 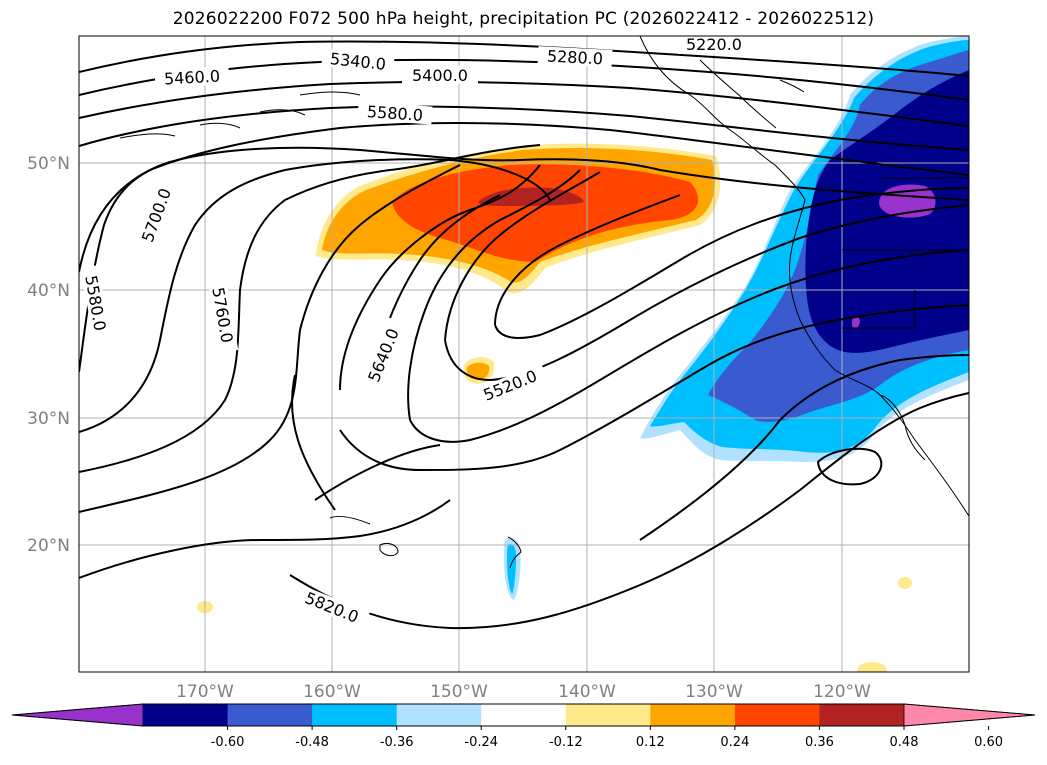 What do you see at coordinates (312, 742) in the screenshot?
I see `colorbar-tick-label: -0.48` at bounding box center [312, 742].